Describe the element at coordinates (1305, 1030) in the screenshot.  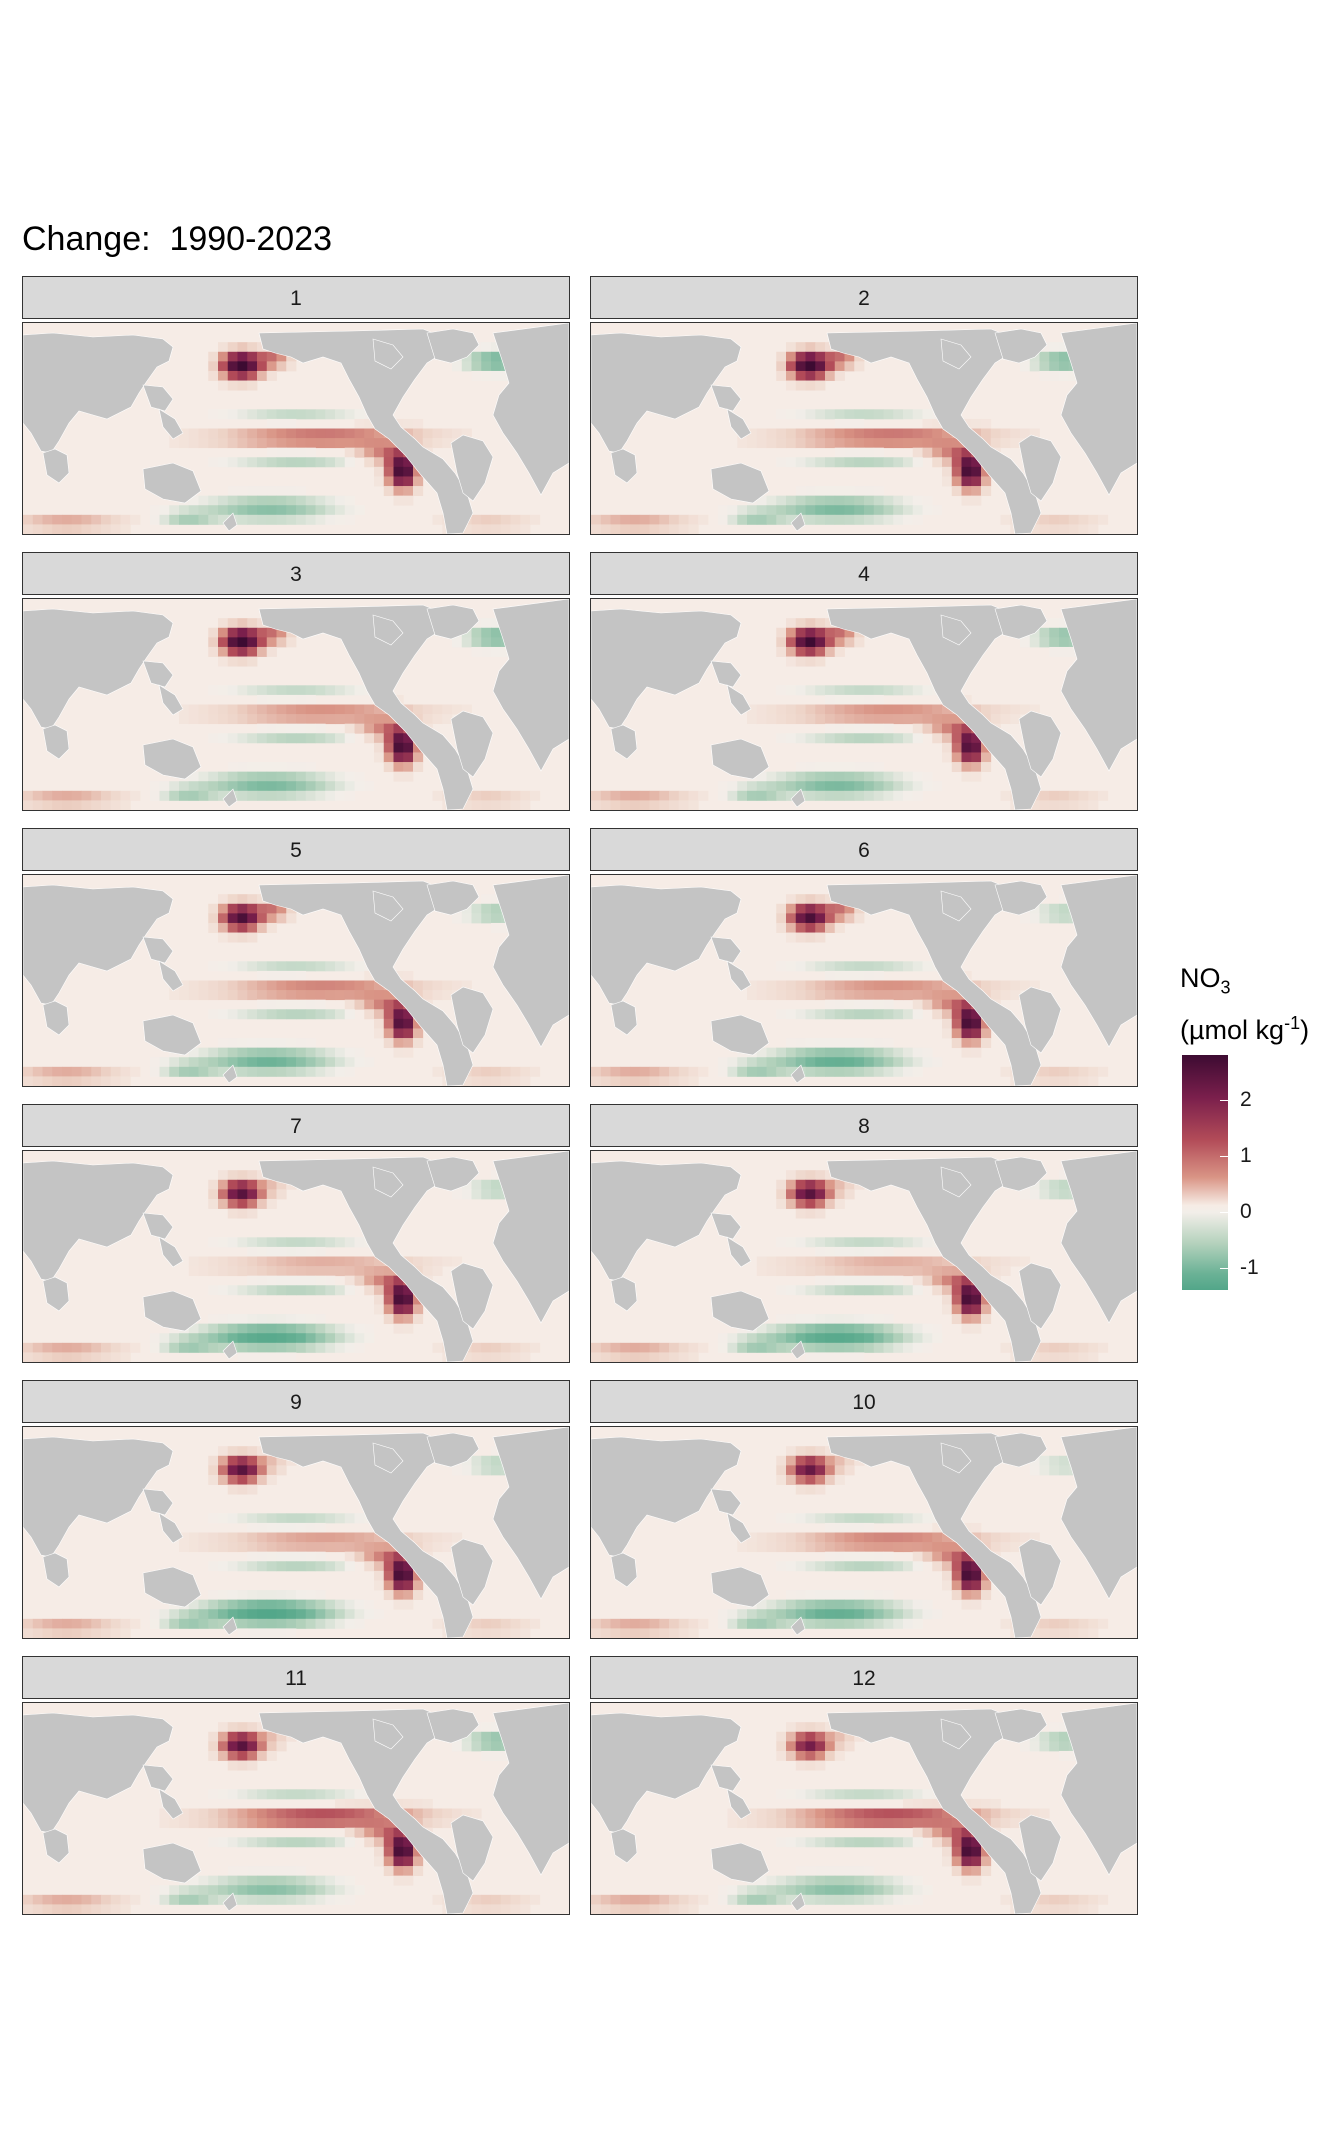
I see `legend-unit-close: )` at that location.